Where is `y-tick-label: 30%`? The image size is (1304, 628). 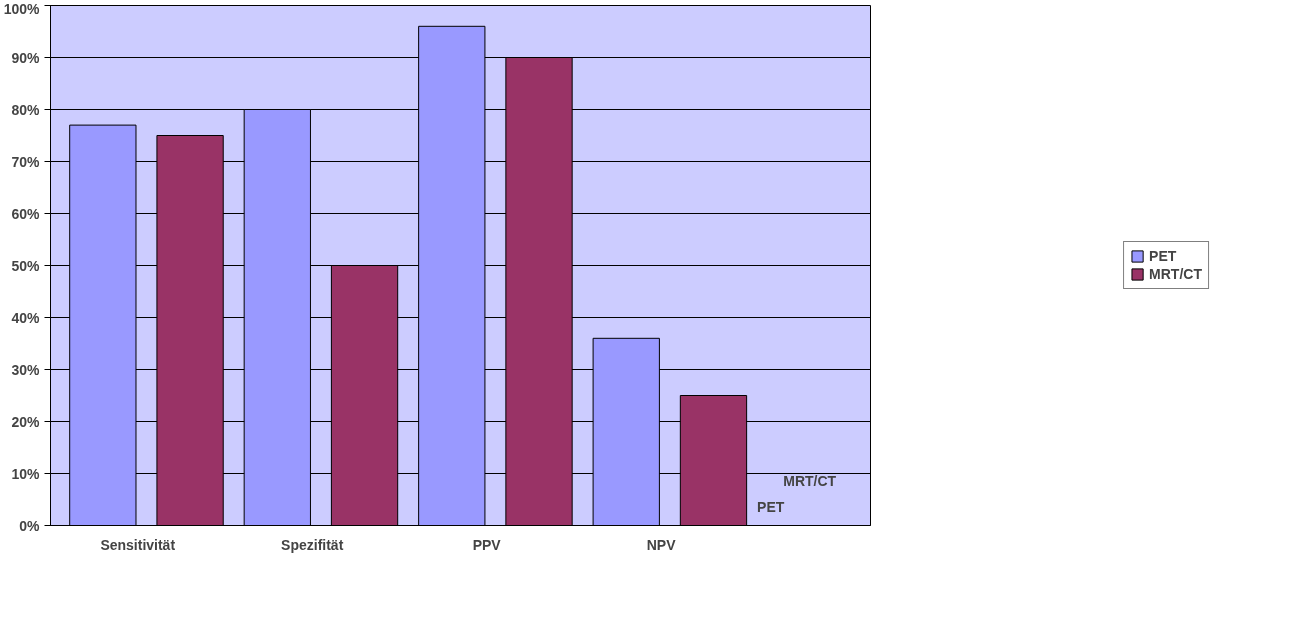
y-tick-label: 30% is located at coordinates (26, 369).